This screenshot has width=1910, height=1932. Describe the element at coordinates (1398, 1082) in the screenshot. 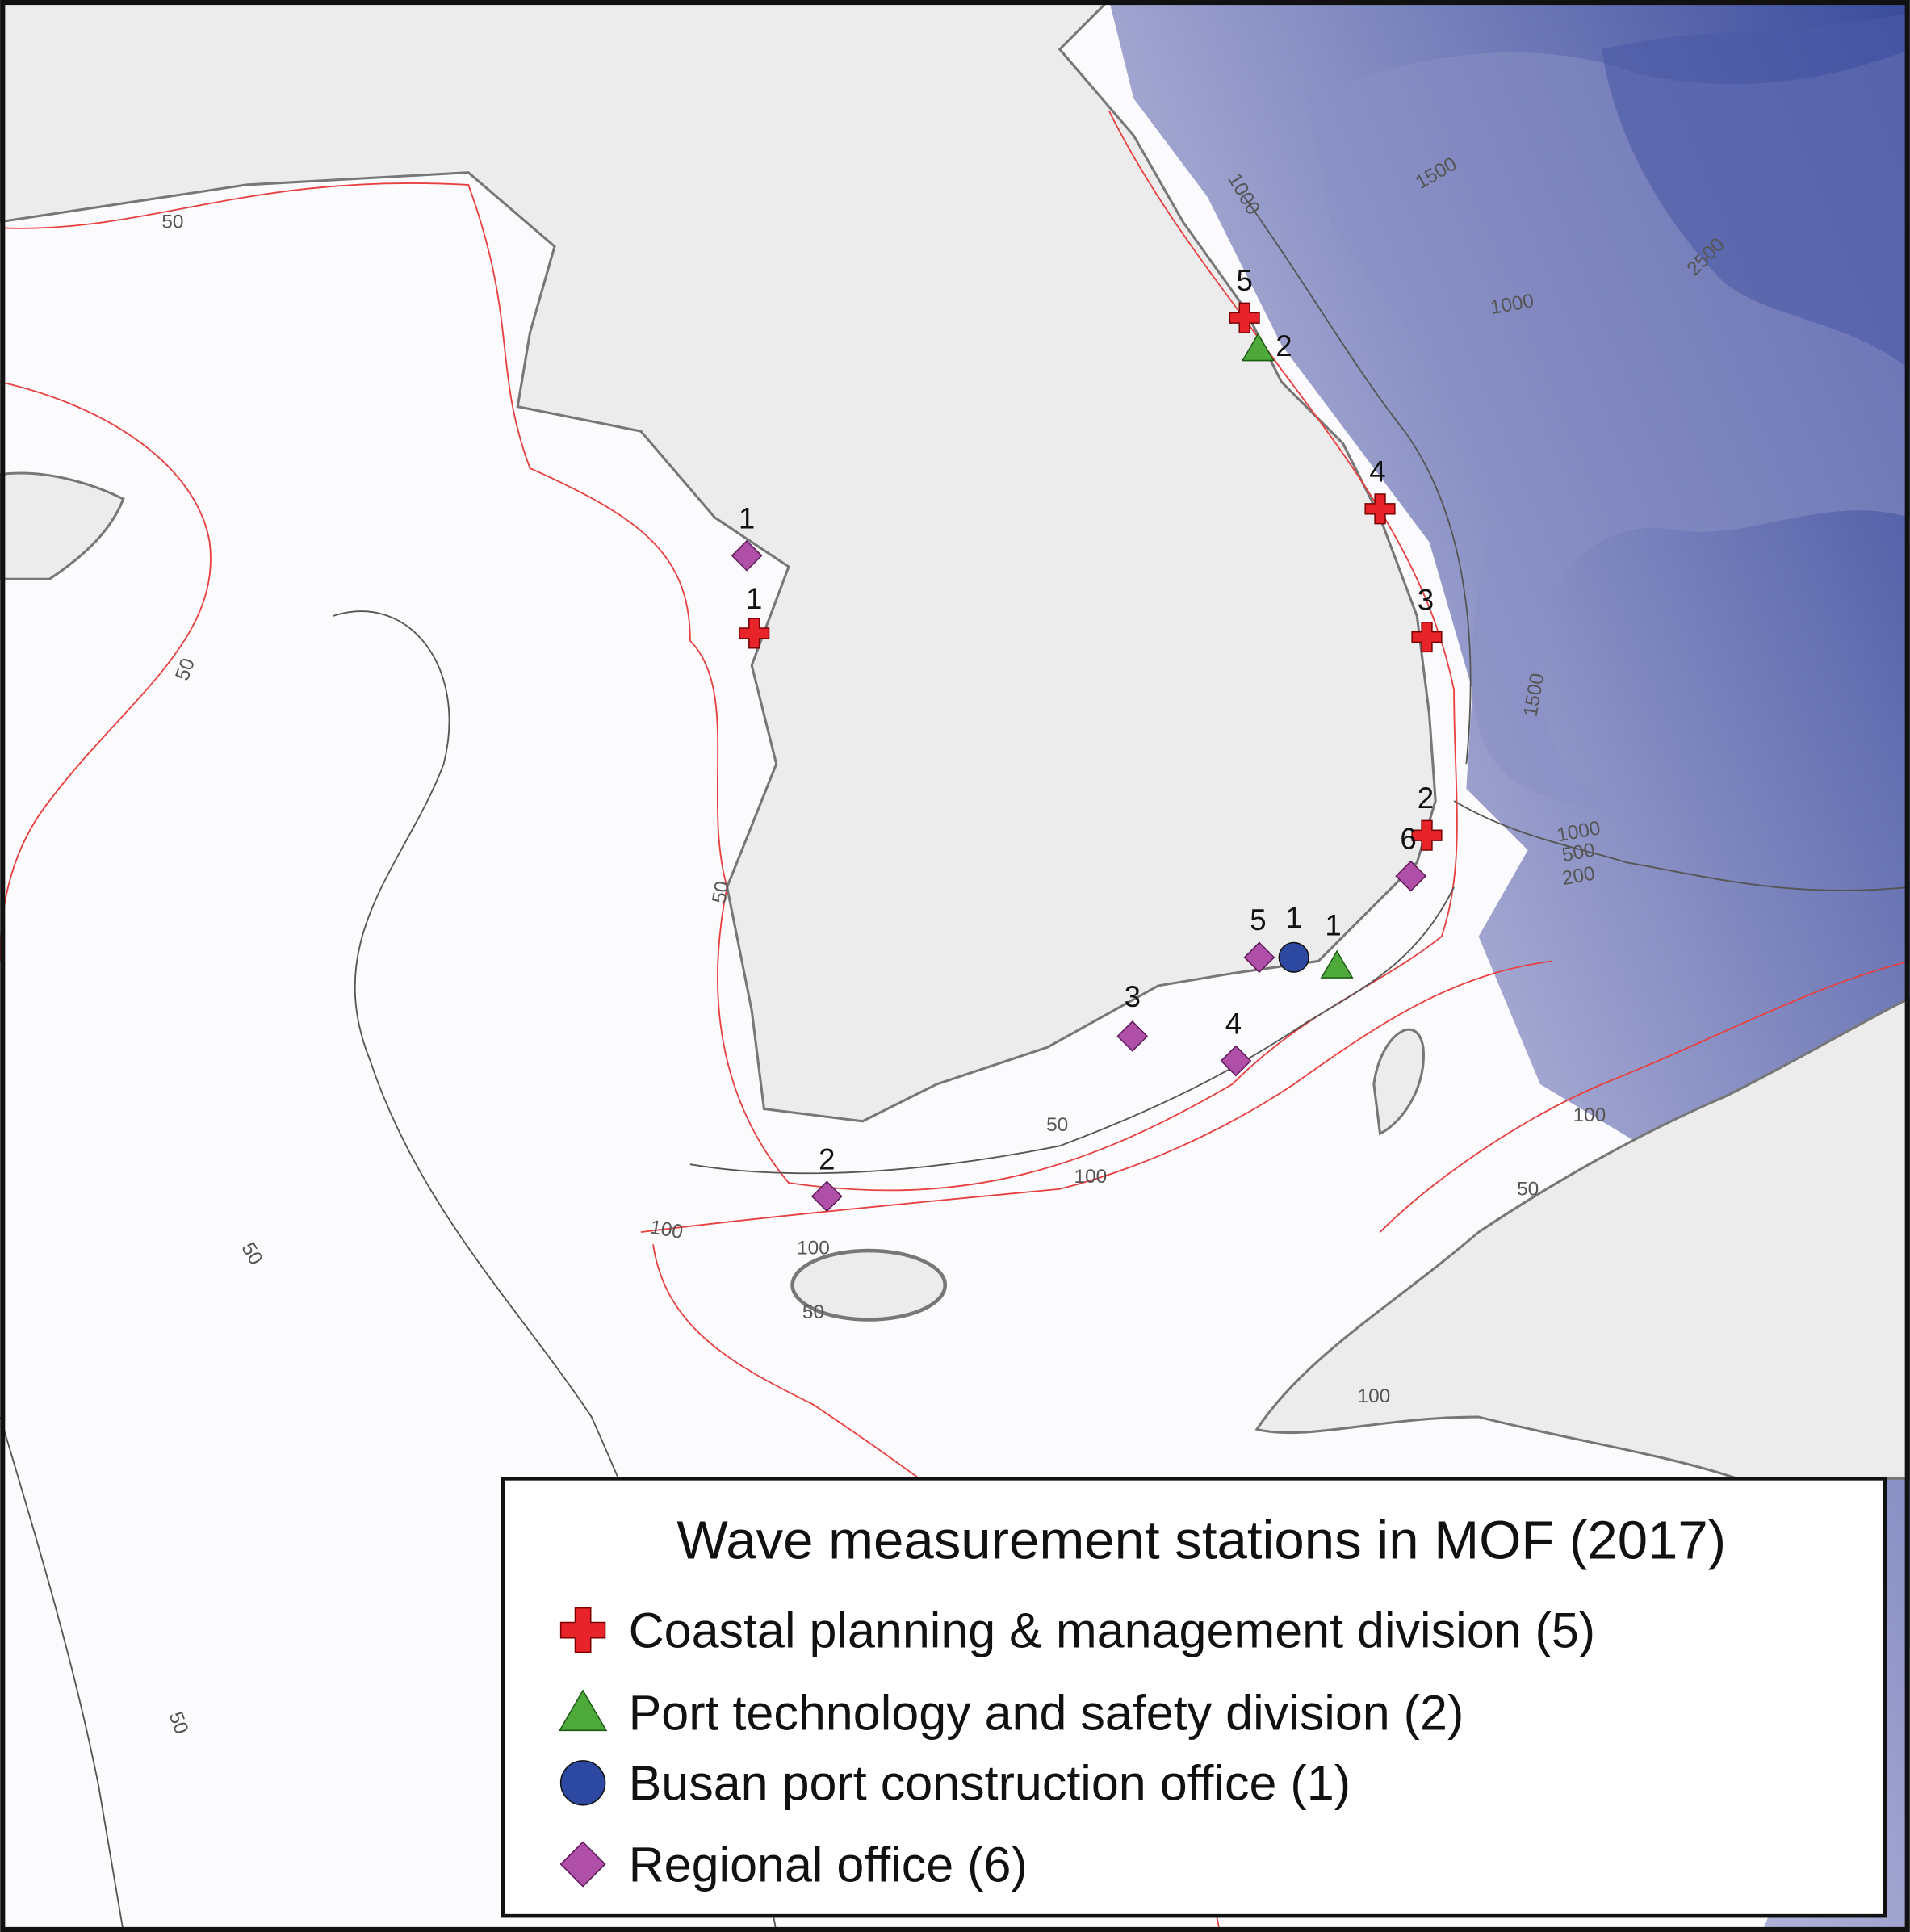

I see `land-tsushima` at that location.